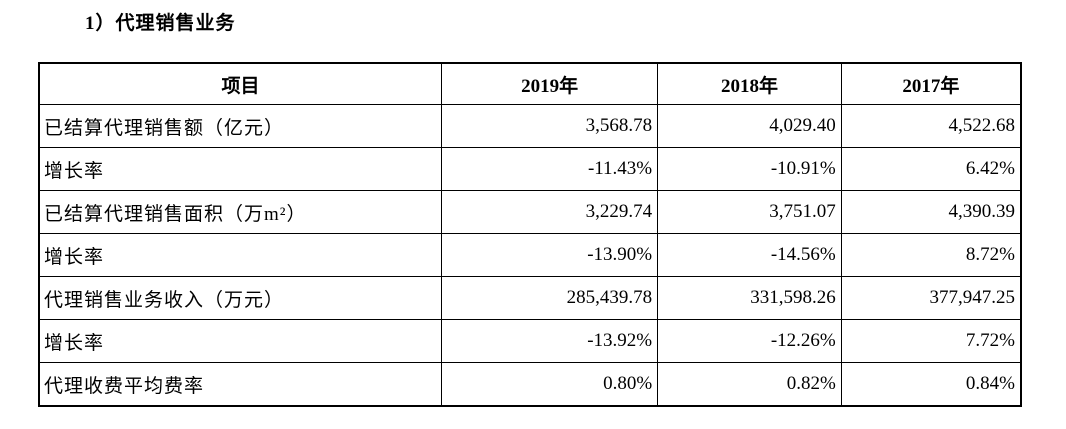 The image size is (1066, 429). What do you see at coordinates (931, 126) in the screenshot?
I see `cell-value-2017: 4,522.68` at bounding box center [931, 126].